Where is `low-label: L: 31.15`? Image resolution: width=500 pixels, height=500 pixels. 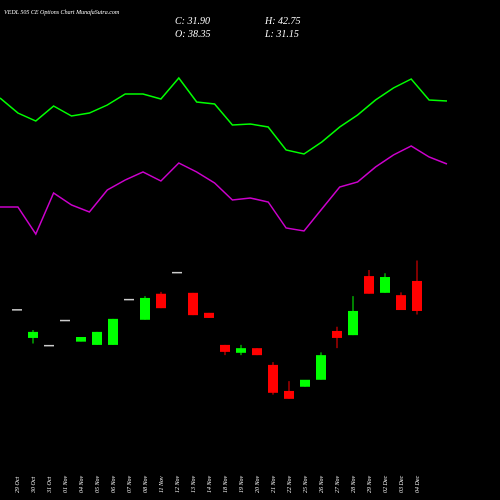
low-label: L: 31.15 is located at coordinates (281, 34).